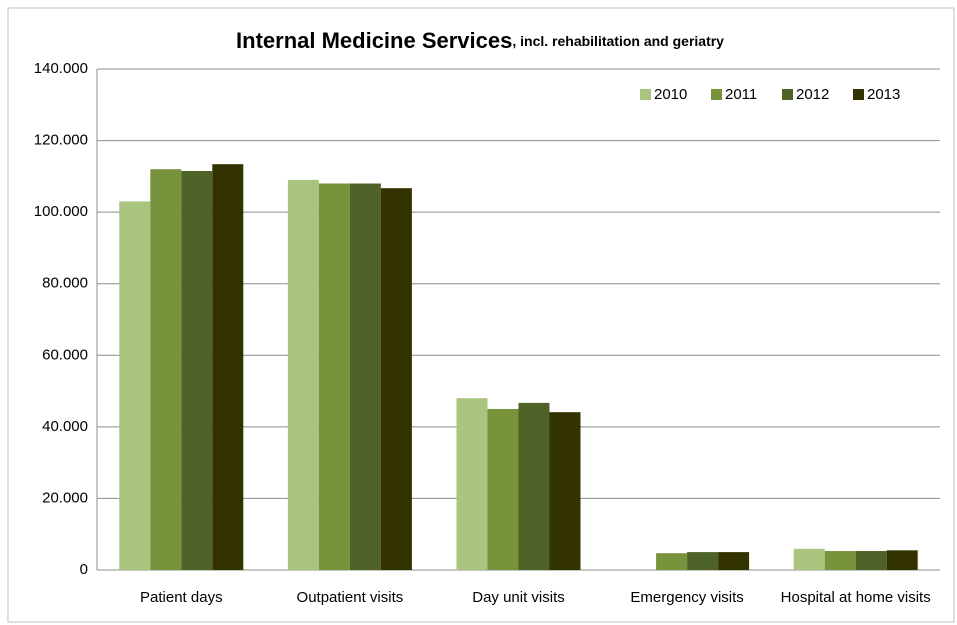  Describe the element at coordinates (61, 211) in the screenshot. I see `y-tick-label: 100.000` at that location.